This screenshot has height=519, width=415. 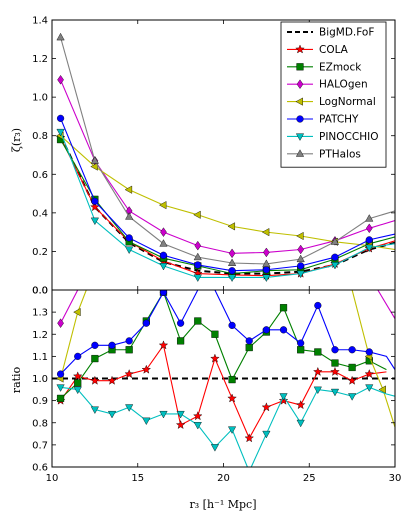 I want to click on y-axis-label-bottom: ratio, so click(x=16, y=379).